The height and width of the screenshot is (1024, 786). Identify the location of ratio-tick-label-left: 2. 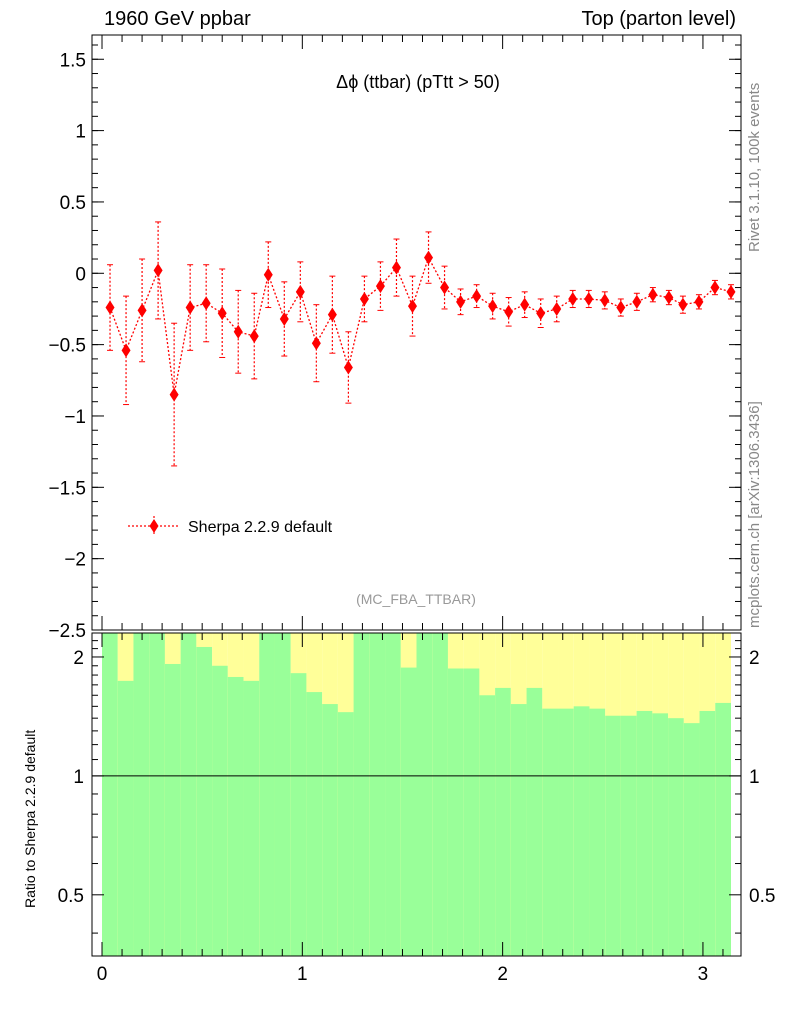
(78, 658).